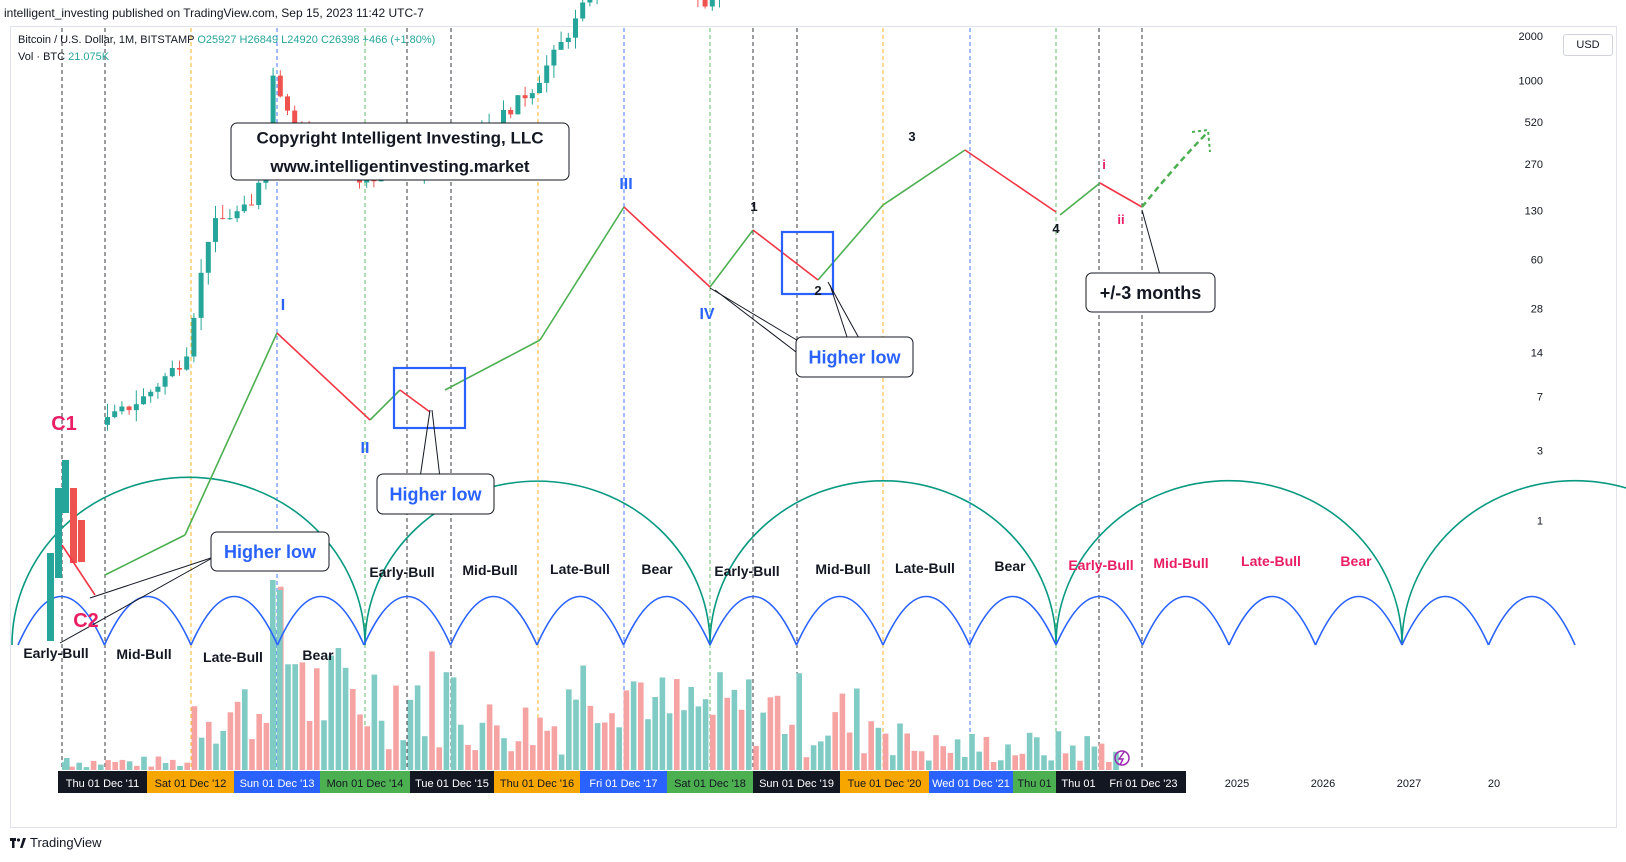 The image size is (1626, 862). What do you see at coordinates (1409, 784) in the screenshot?
I see `time-axis-label: 2027` at bounding box center [1409, 784].